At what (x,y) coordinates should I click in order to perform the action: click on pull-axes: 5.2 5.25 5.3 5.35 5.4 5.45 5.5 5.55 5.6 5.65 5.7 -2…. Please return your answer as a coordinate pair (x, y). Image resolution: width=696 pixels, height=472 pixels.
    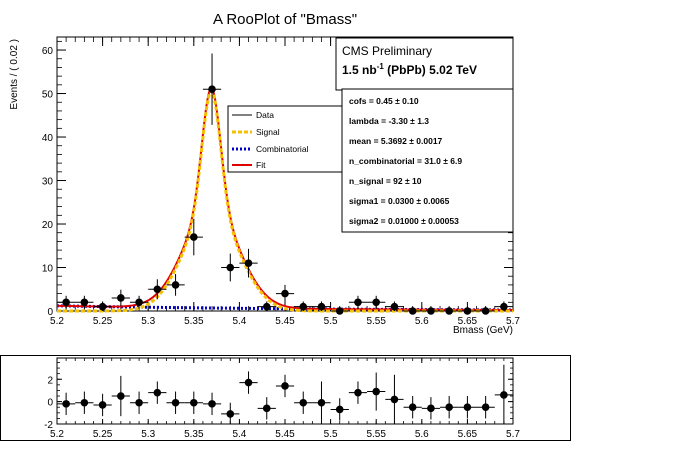
    Looking at the image, I should click on (282, 398).